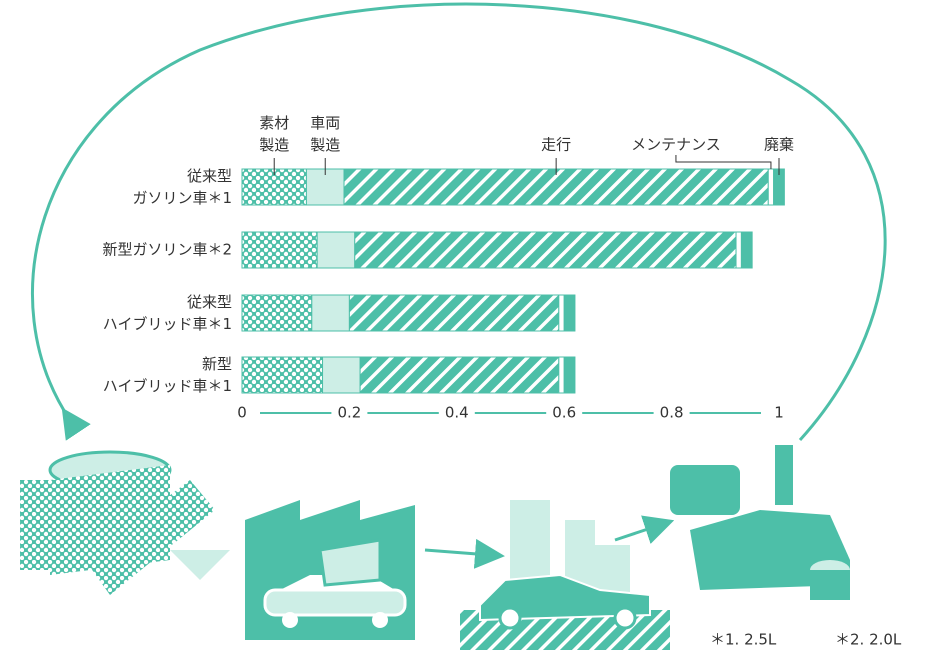 This screenshot has height=660, width=937. What do you see at coordinates (457, 413) in the screenshot?
I see `x-tick-label: 0.4` at bounding box center [457, 413].